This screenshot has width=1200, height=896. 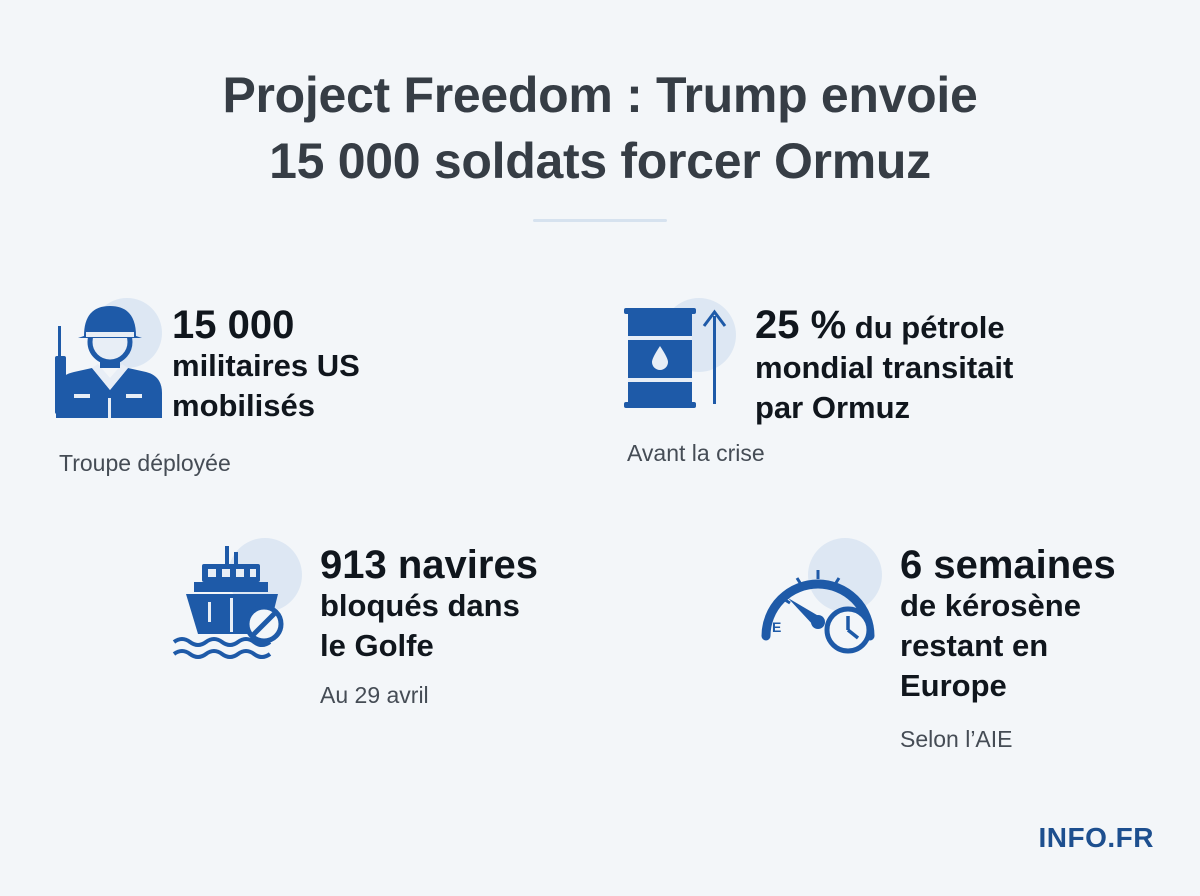 What do you see at coordinates (925, 327) in the screenshot?
I see `stat-oil-headline-rest: du pétrole` at bounding box center [925, 327].